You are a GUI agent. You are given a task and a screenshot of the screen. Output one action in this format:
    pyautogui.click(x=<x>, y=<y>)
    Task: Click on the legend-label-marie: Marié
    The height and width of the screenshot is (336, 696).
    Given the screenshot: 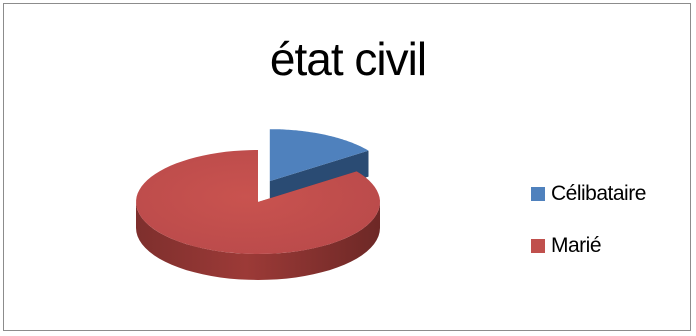 What is the action you would take?
    pyautogui.click(x=576, y=245)
    